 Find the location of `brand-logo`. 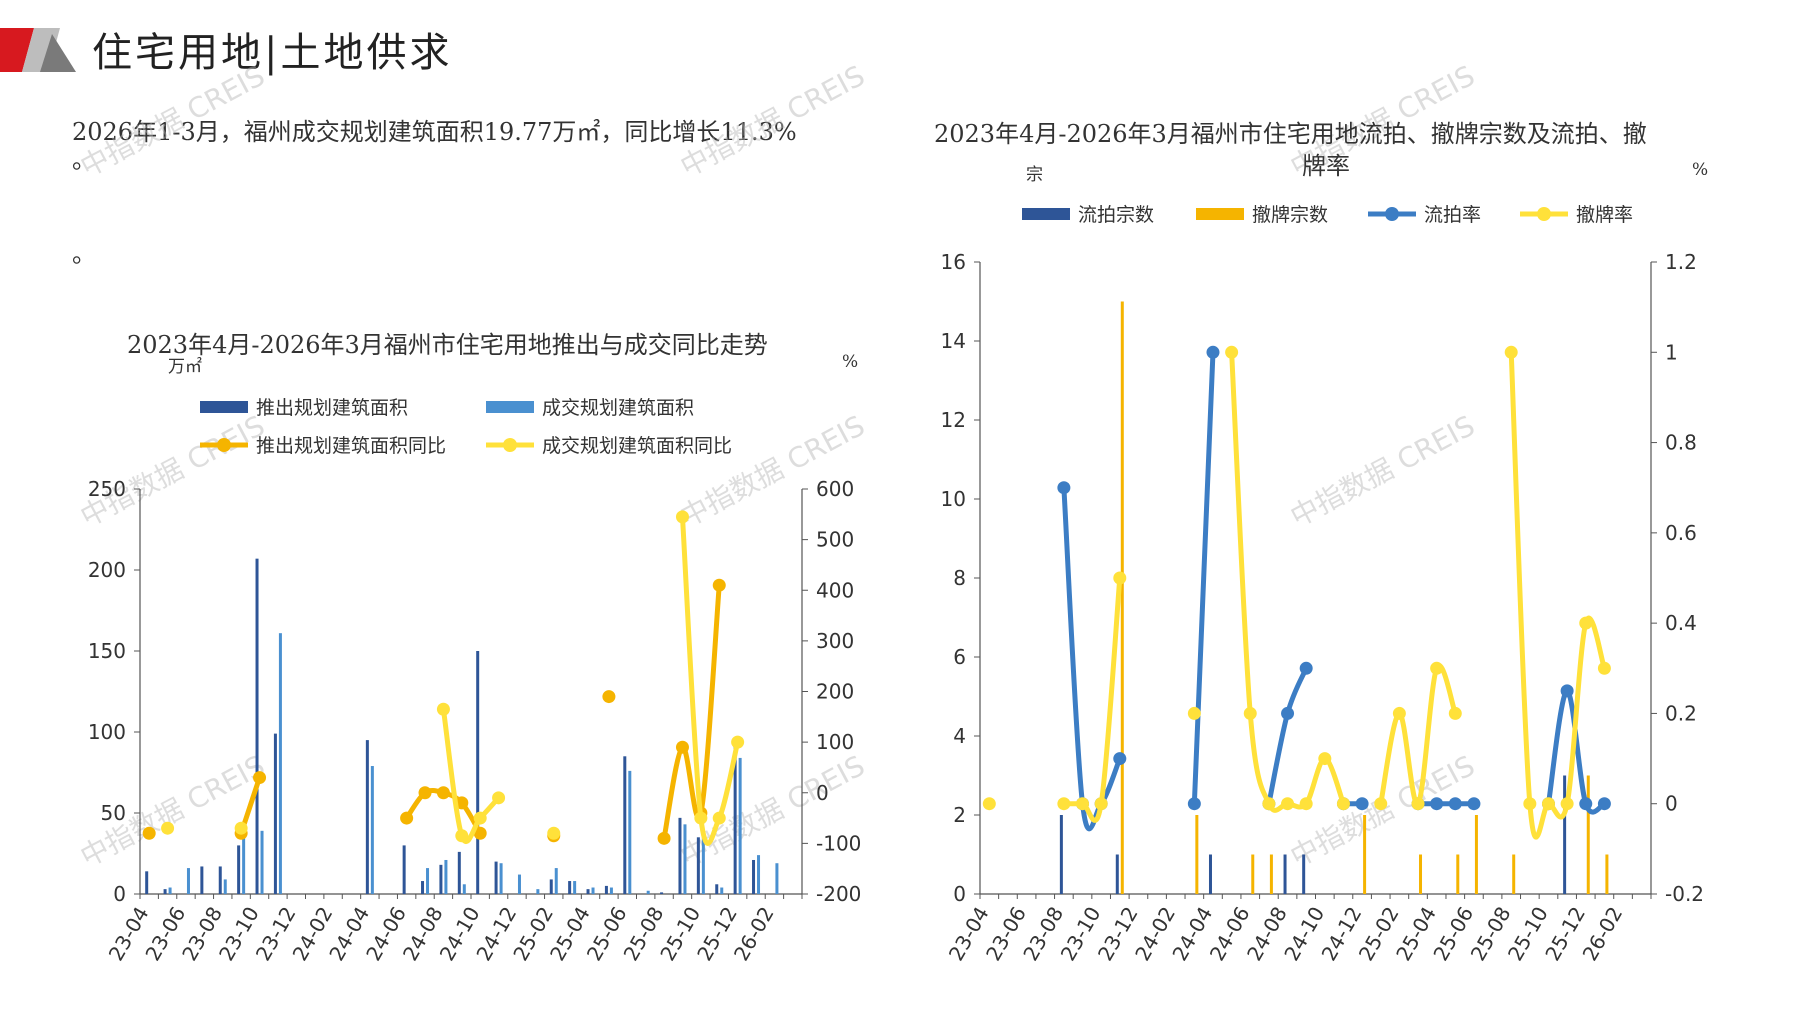

brand-logo is located at coordinates (38, 50).